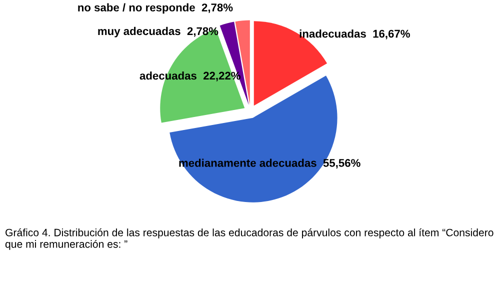 Image resolution: width=501 pixels, height=282 pixels. I want to click on slice-label: no sabe / no responde 2,78%, so click(155, 8).